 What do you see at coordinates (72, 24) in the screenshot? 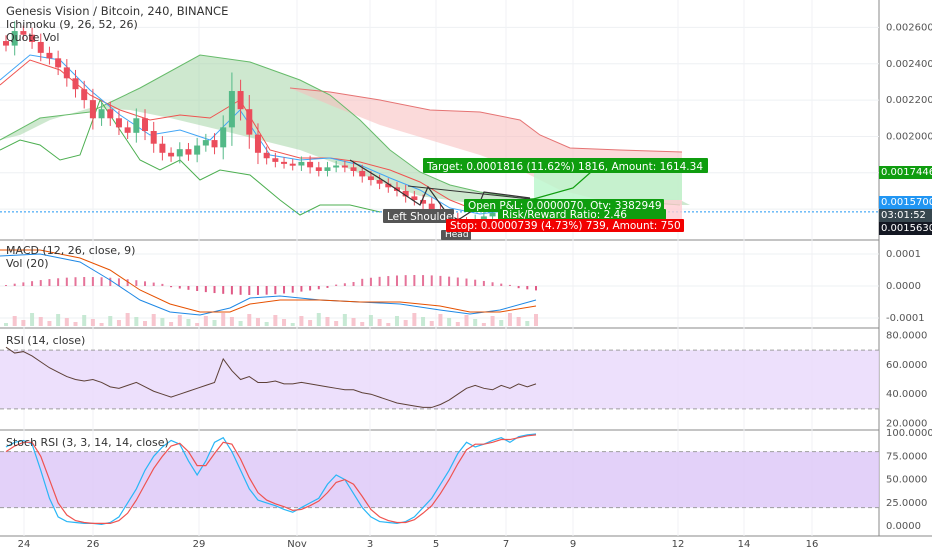
I see `ichimoku-label: Ichimoku (9, 26, 52, 26)` at bounding box center [72, 24].